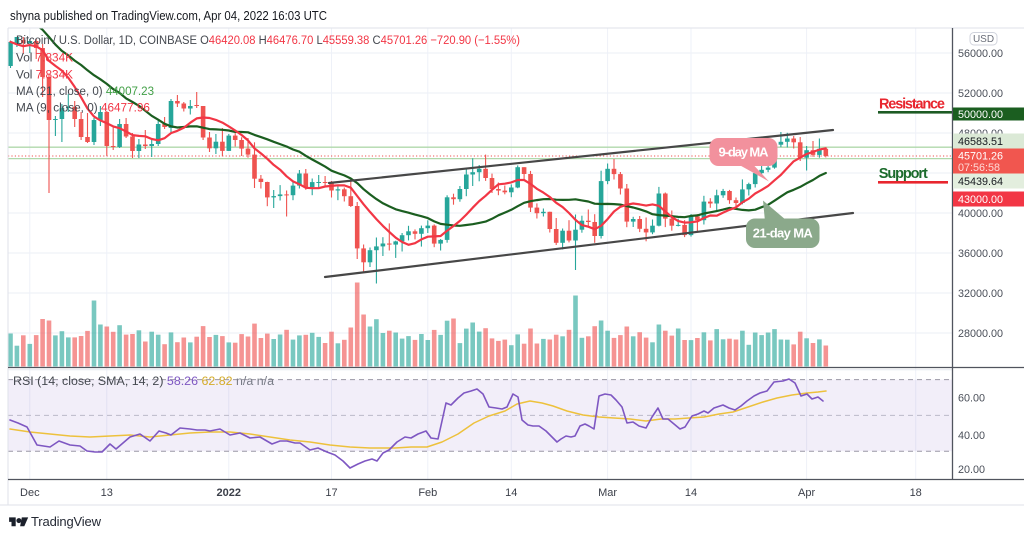  I want to click on svg-text: Apr, so click(806, 493).